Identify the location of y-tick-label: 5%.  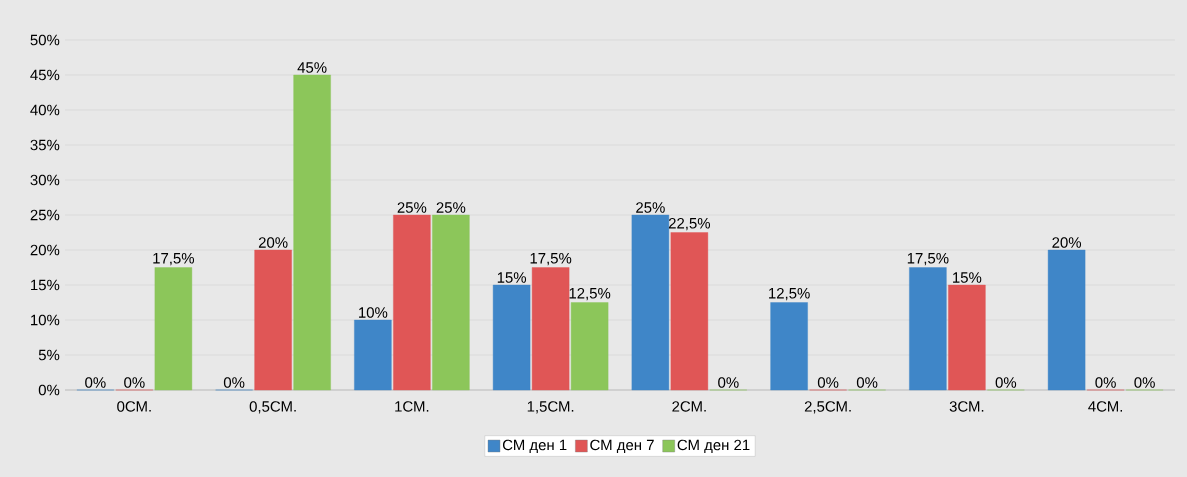
(49, 355).